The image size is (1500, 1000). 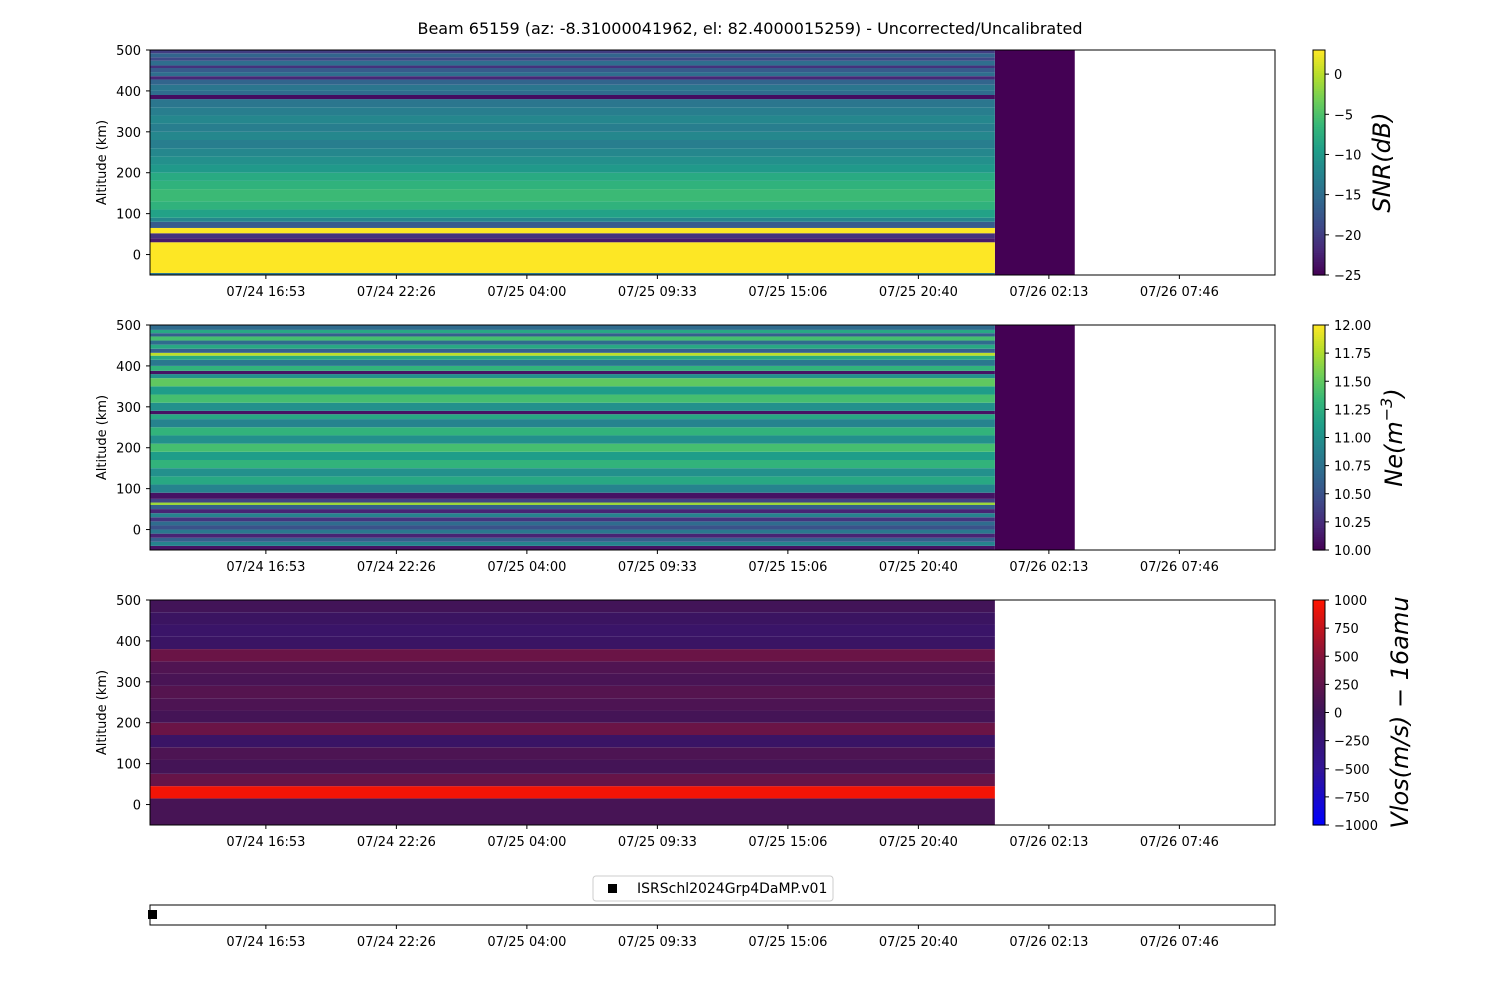 I want to click on y-tick-label: 0, so click(x=137, y=256).